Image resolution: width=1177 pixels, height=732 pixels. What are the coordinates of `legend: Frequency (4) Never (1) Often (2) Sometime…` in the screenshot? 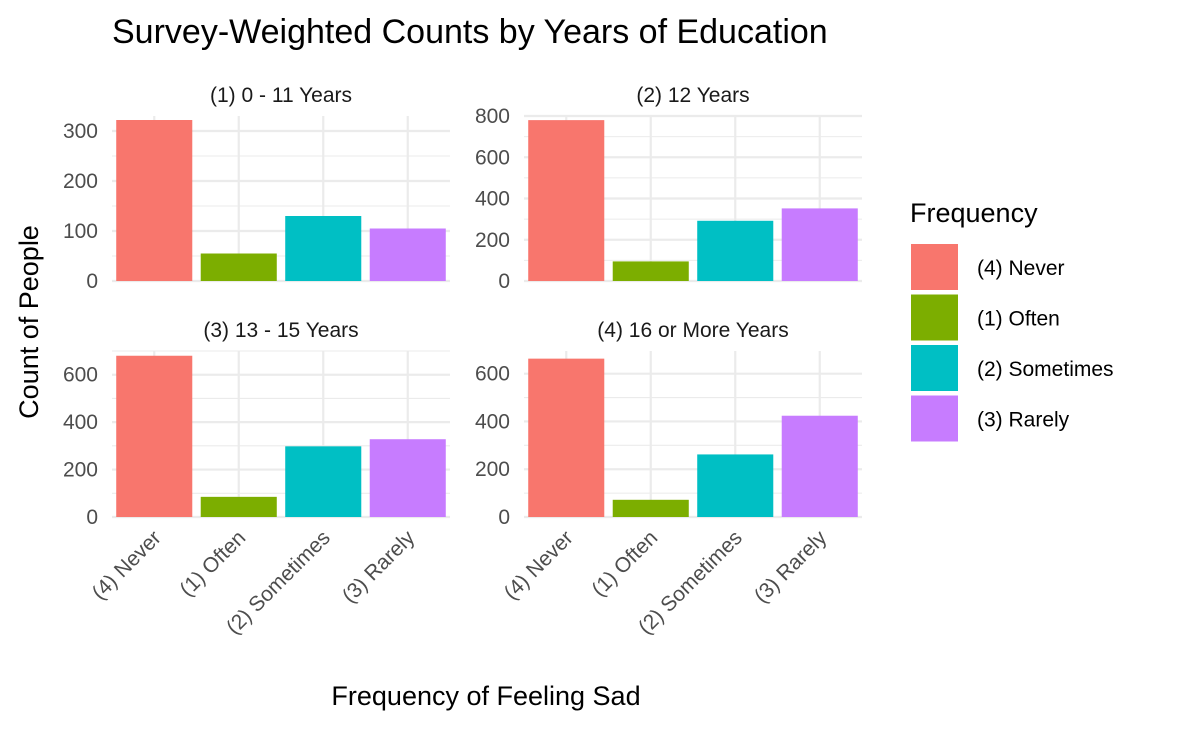 It's located at (1012, 320).